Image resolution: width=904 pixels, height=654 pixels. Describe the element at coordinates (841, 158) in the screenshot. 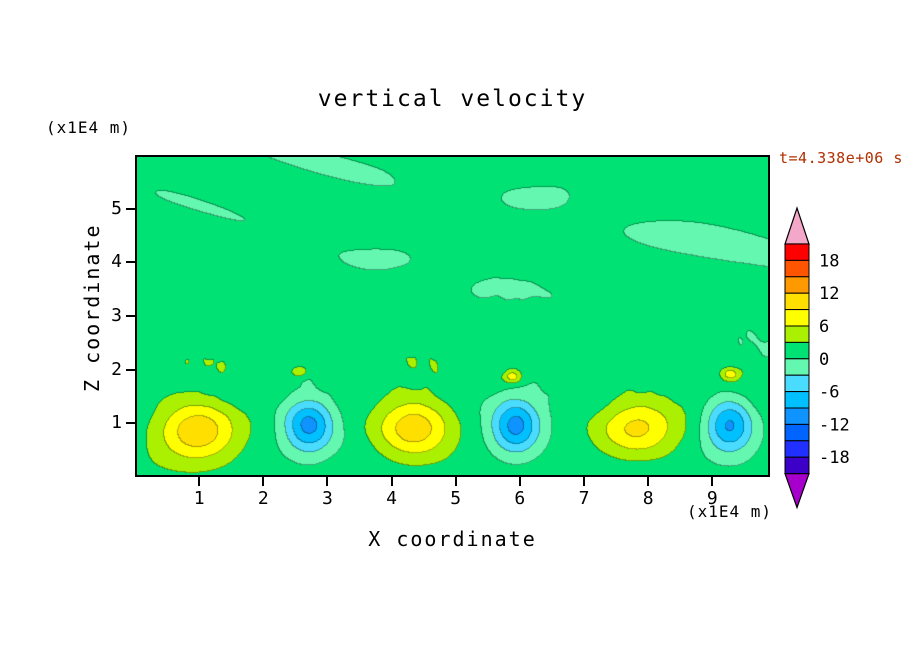

I see `timestamp: t=4.338e+06 s` at that location.